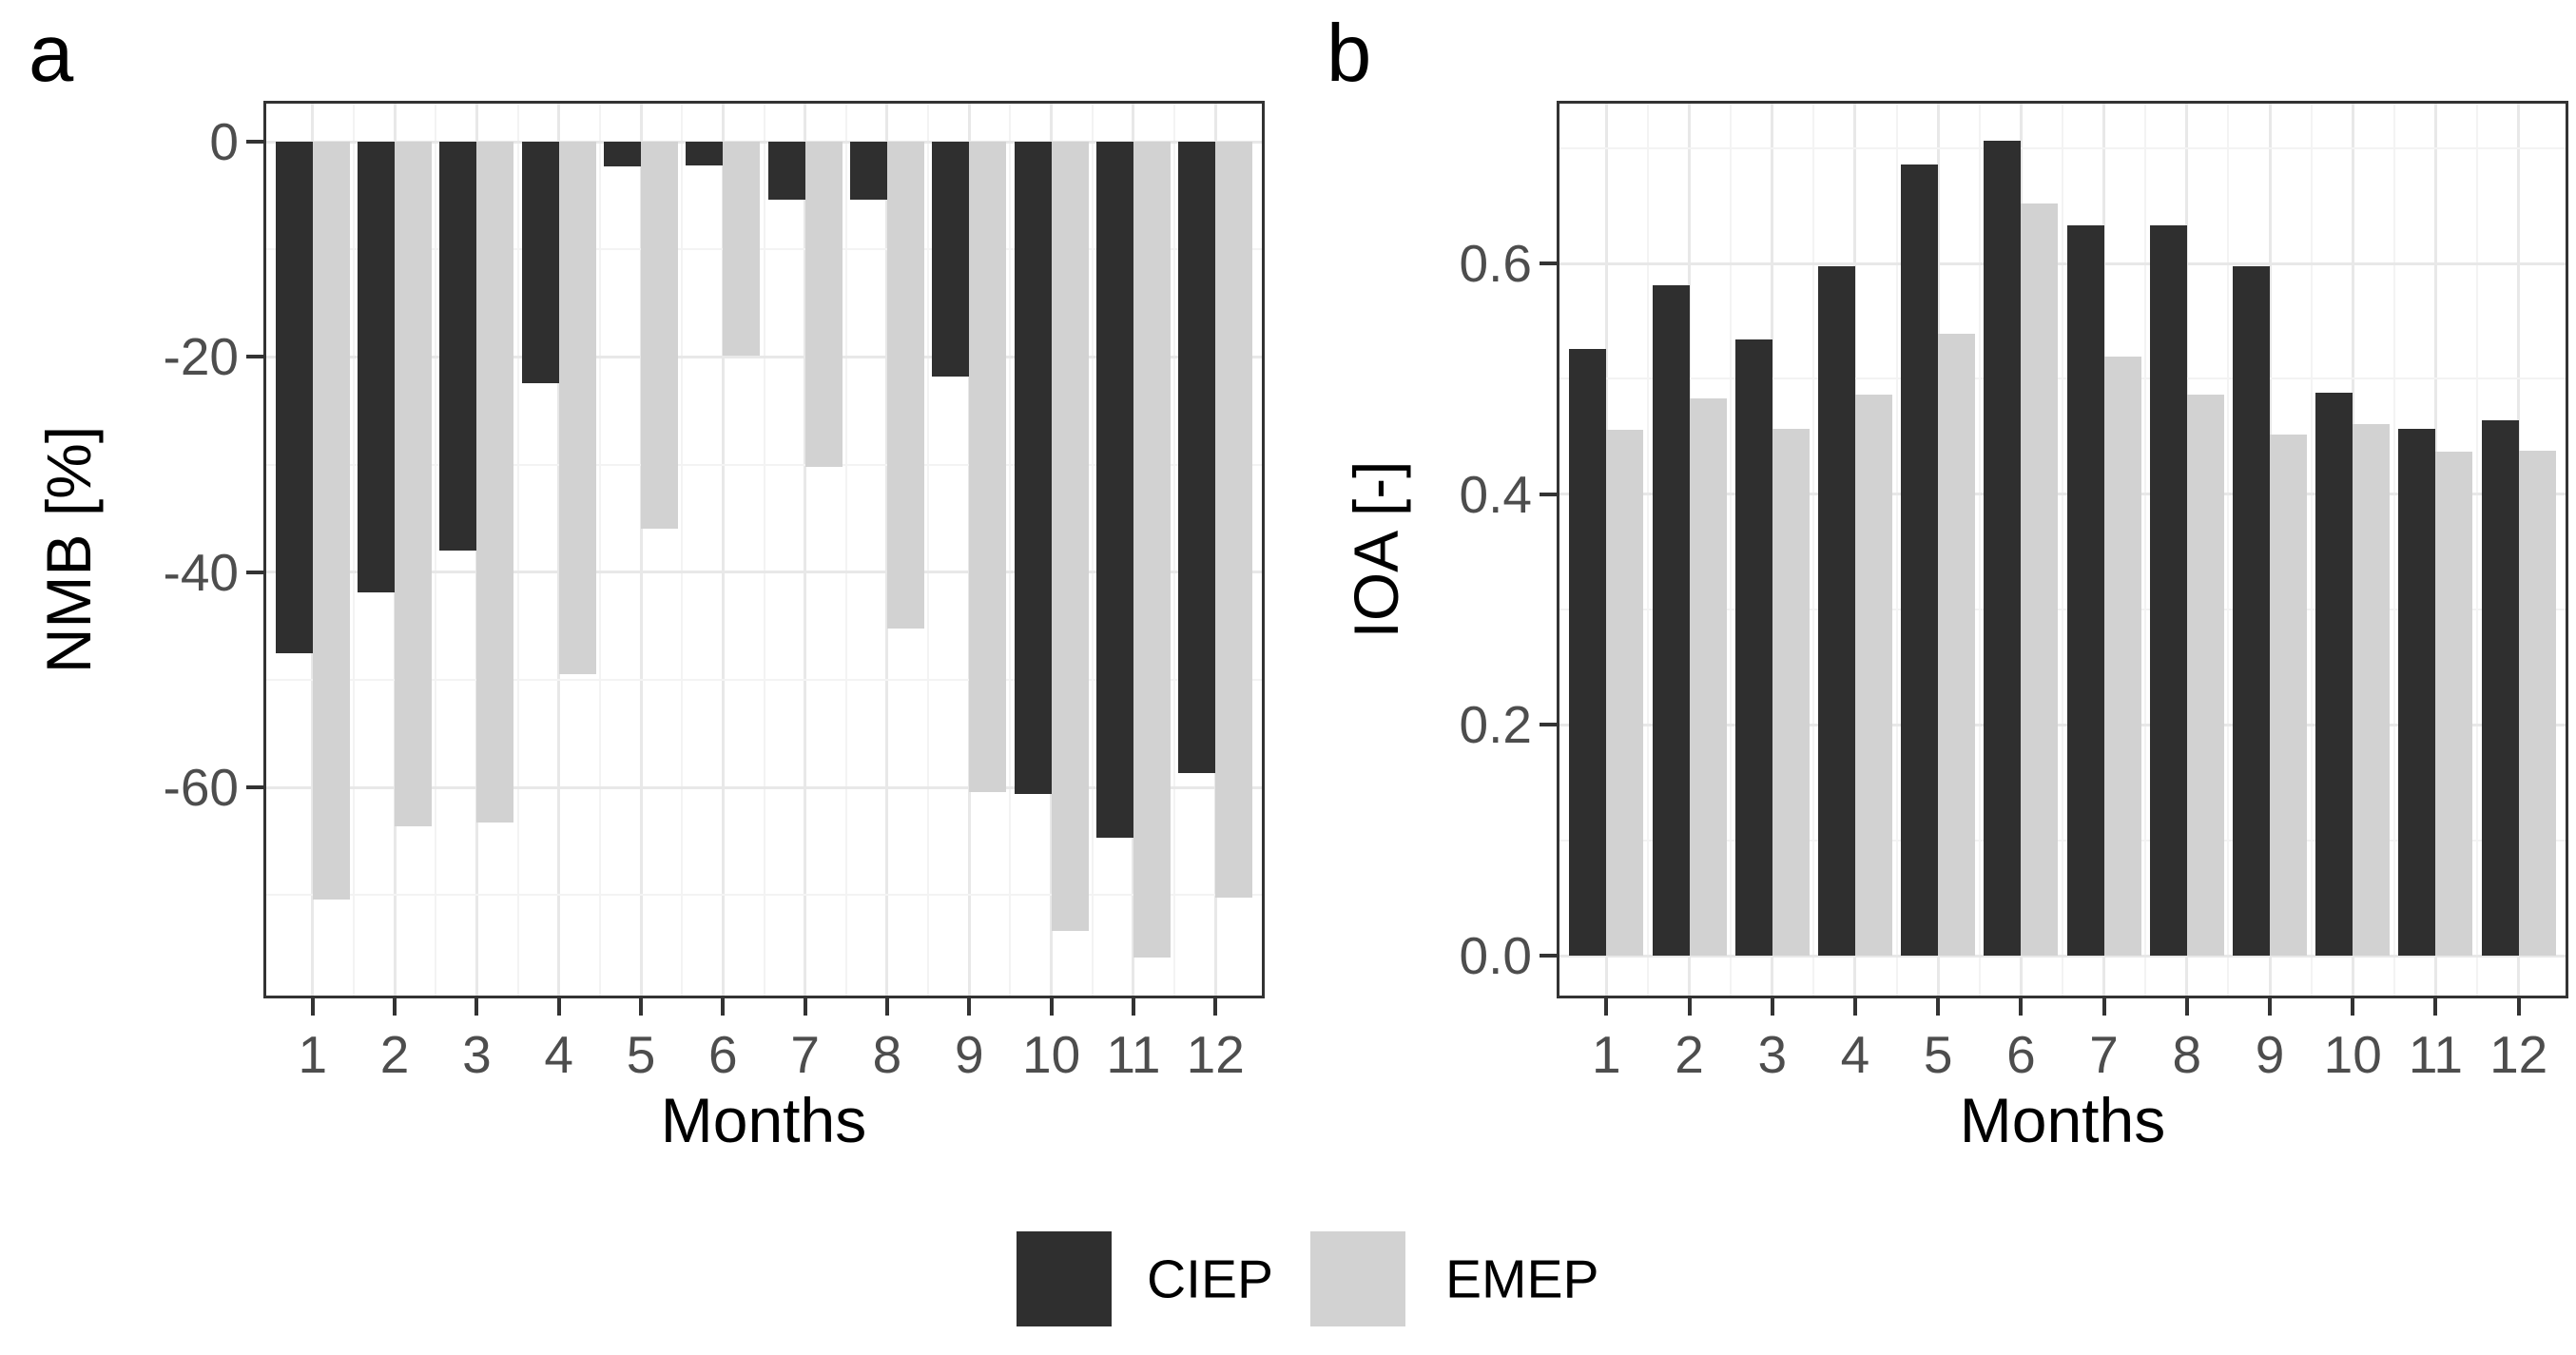  Describe the element at coordinates (805, 1054) in the screenshot. I see `x-axis-tick-label: 7` at that location.